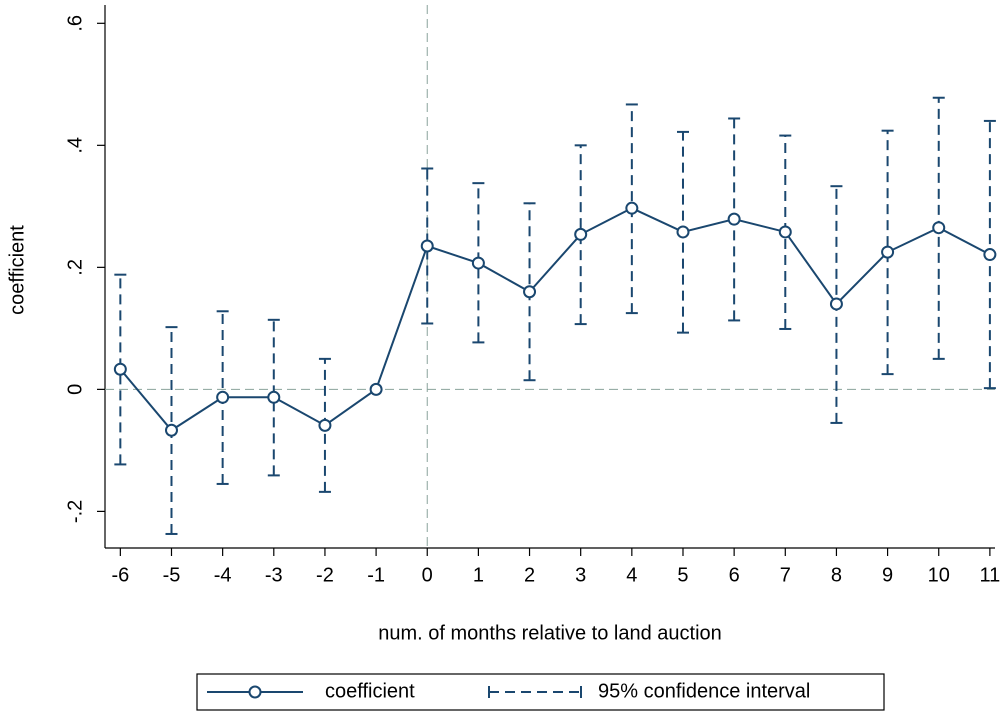  What do you see at coordinates (255, 692) in the screenshot?
I see `legend-marker` at bounding box center [255, 692].